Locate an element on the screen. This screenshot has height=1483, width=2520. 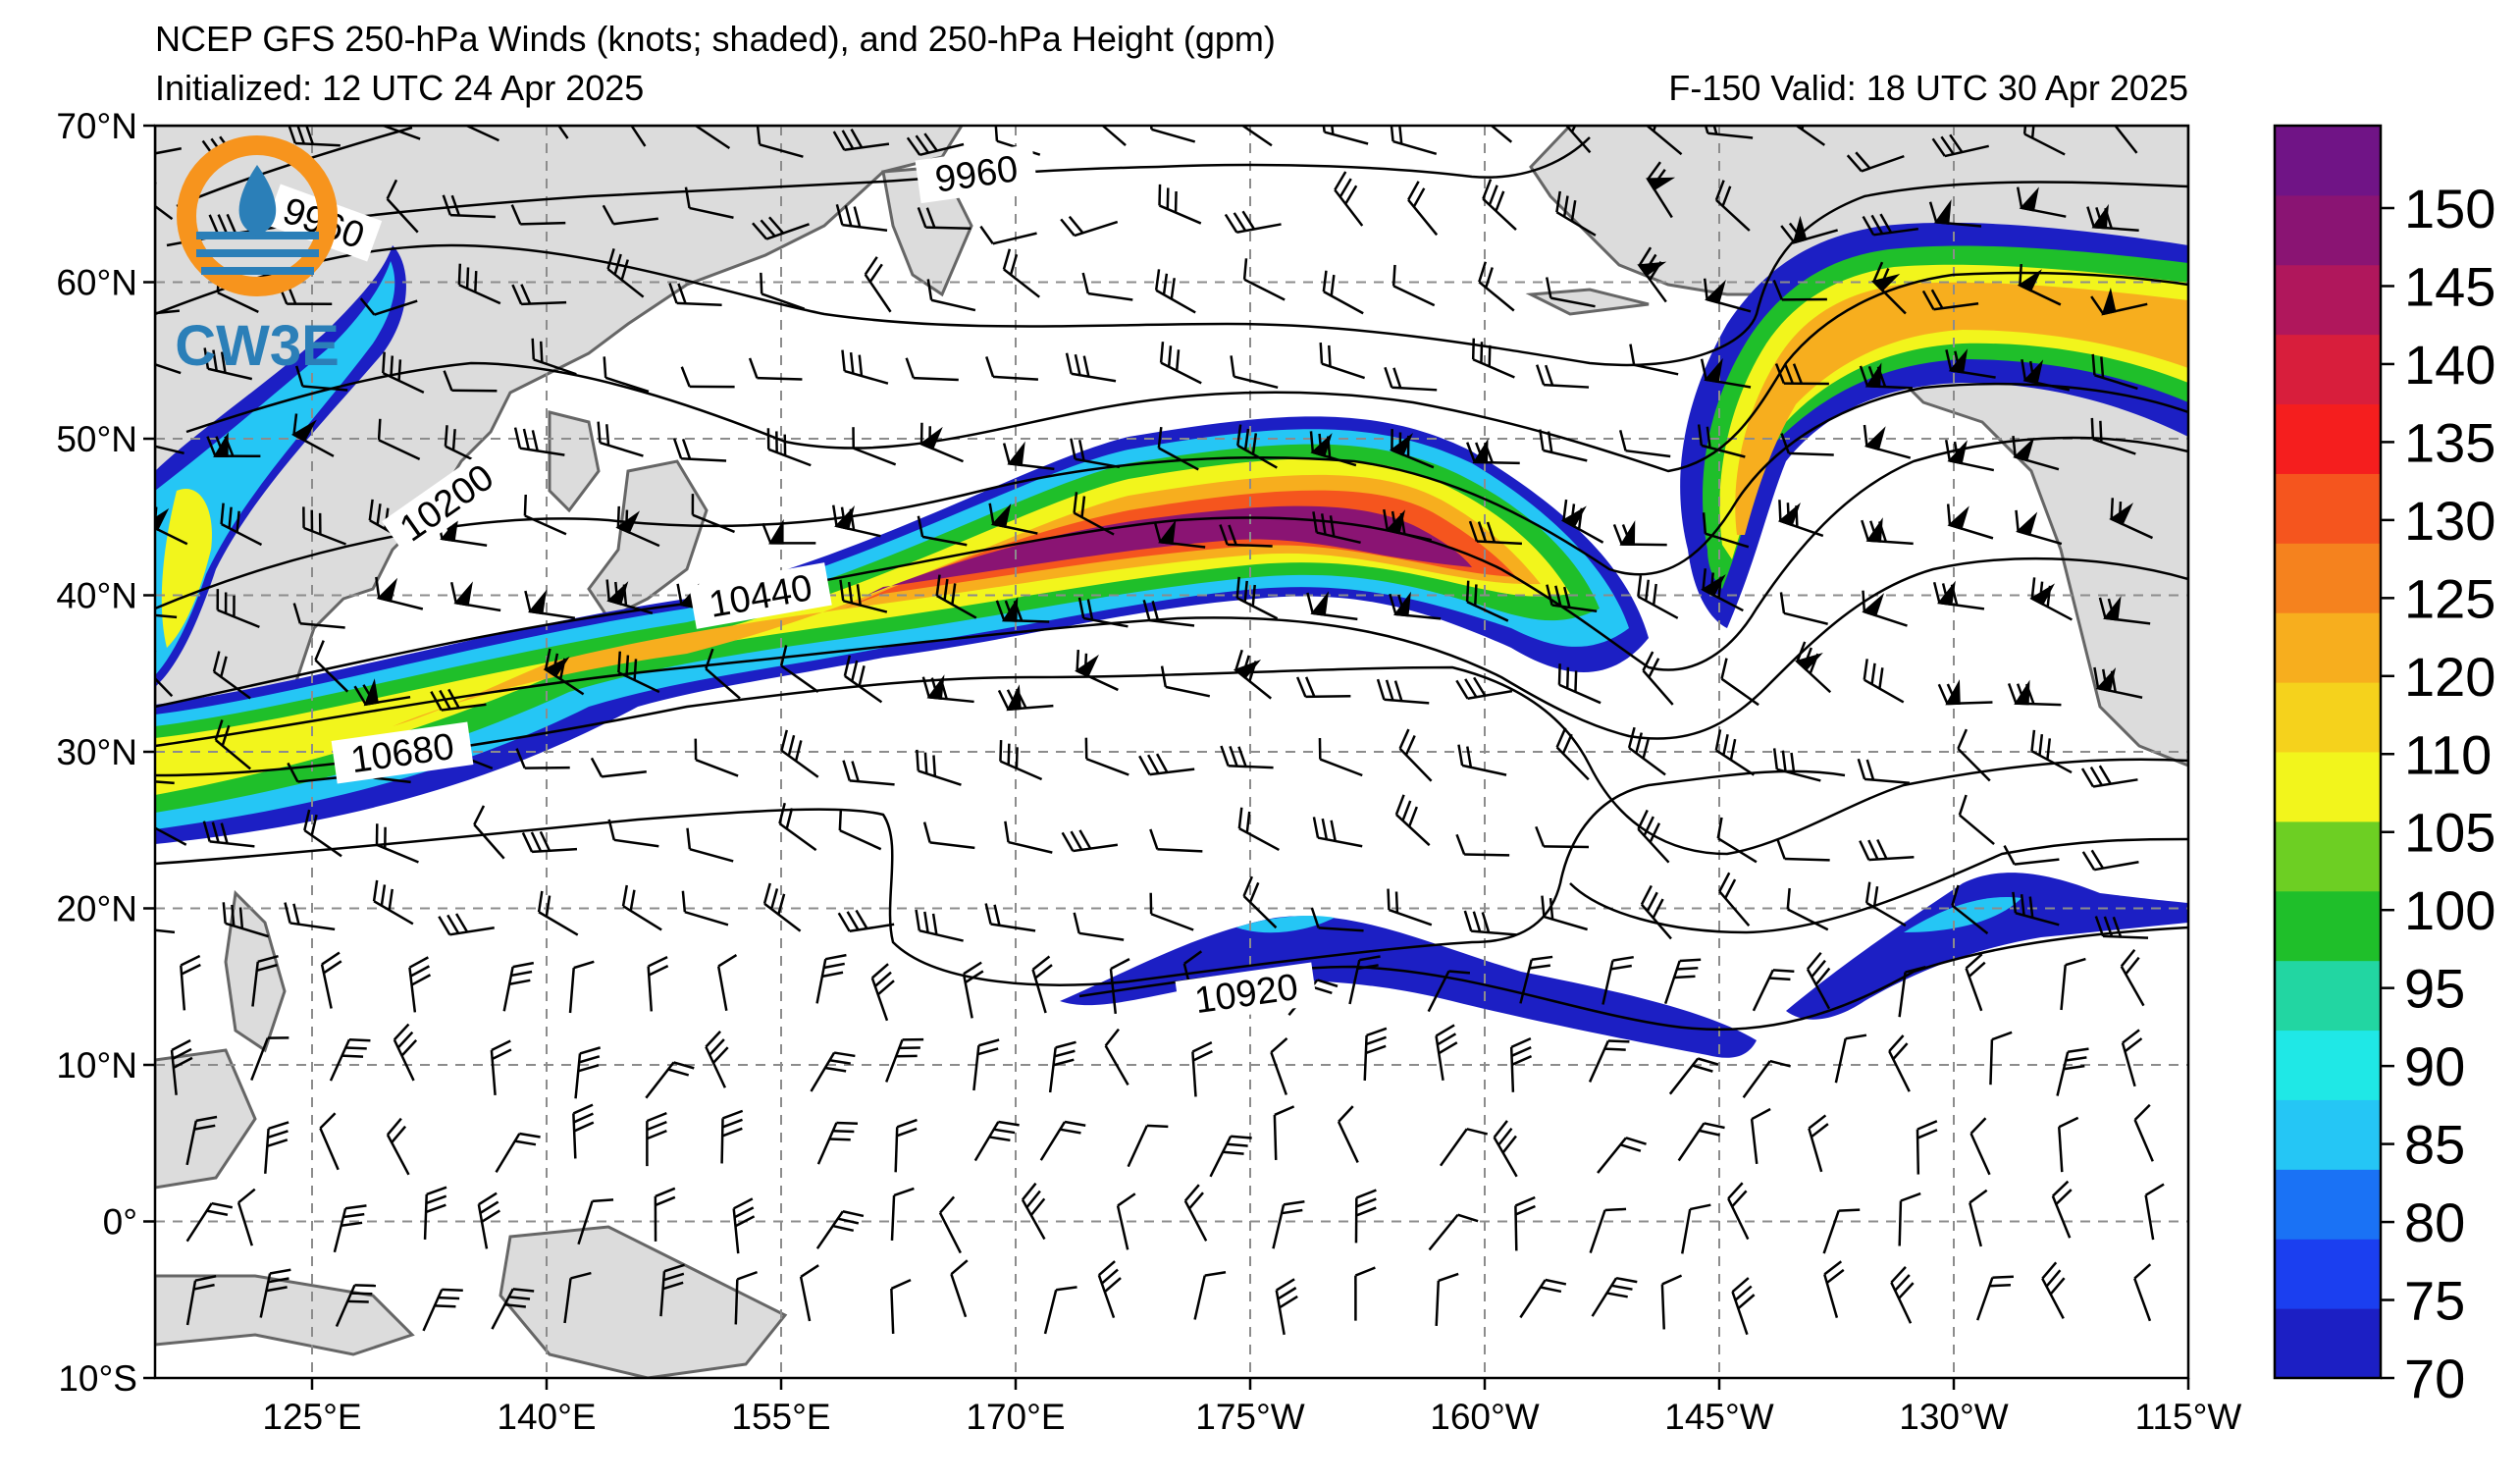
colorbar-label: 125 is located at coordinates (2449, 598).